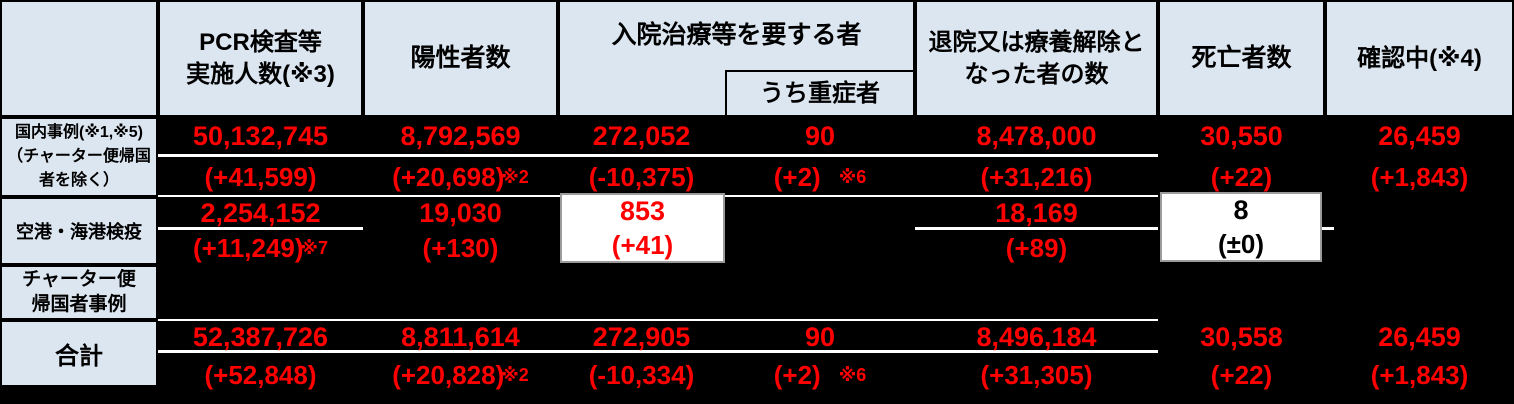 Image resolution: width=1514 pixels, height=404 pixels. Describe the element at coordinates (641, 135) in the screenshot. I see `cell-domestic-hospitalized-value: 272,052` at that location.